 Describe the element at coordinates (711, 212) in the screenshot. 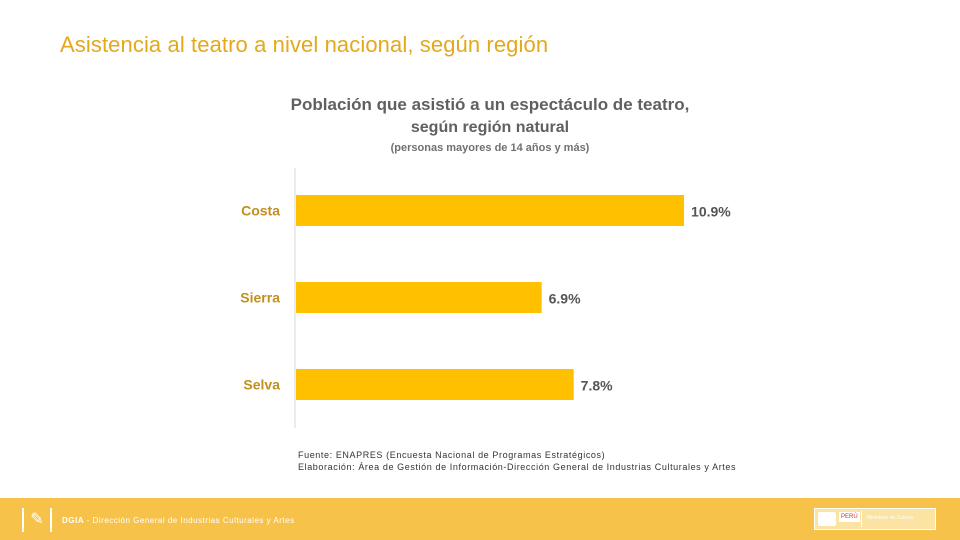

I see `data-label: 10.9%` at that location.